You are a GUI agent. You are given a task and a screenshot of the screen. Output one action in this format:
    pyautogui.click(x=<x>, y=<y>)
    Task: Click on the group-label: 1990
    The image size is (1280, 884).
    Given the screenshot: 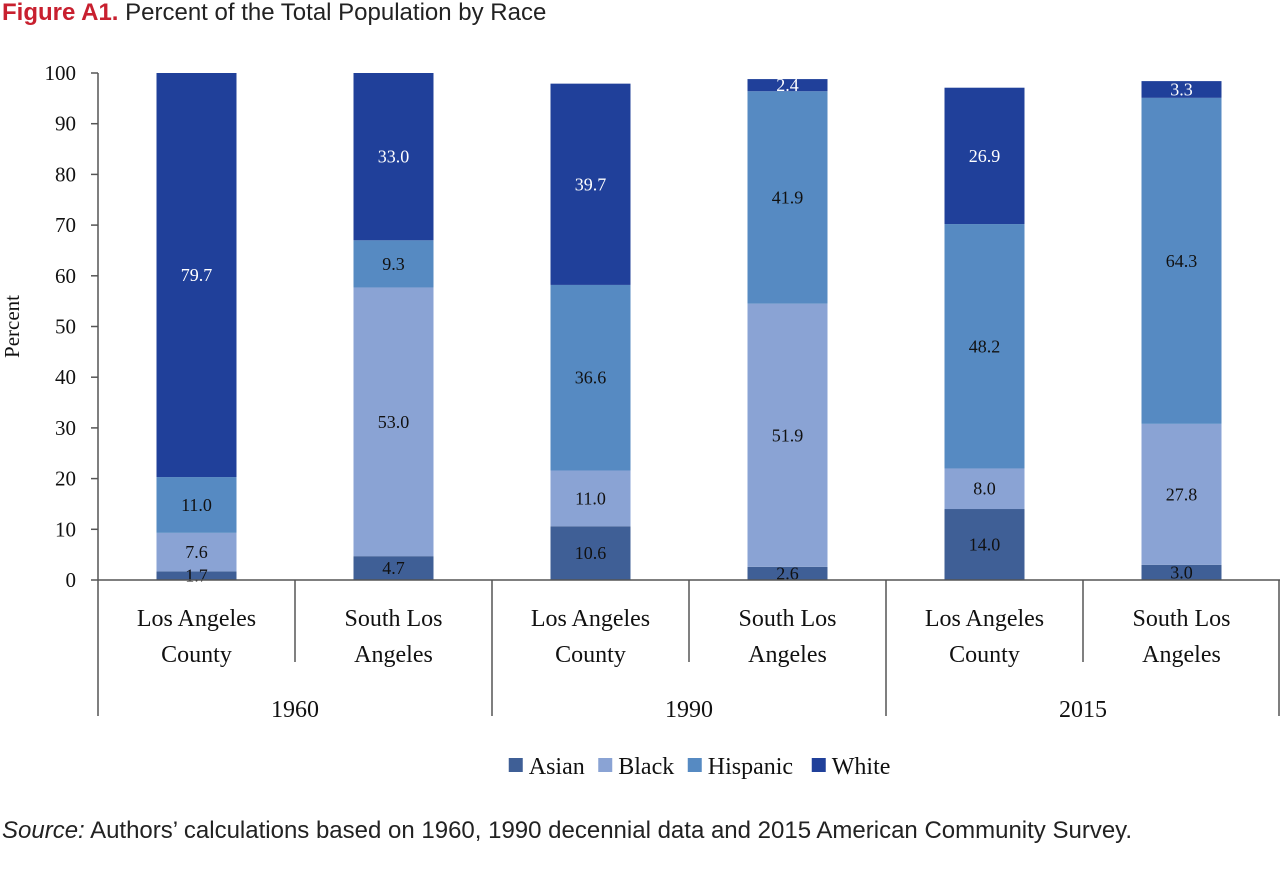 What is the action you would take?
    pyautogui.click(x=689, y=710)
    